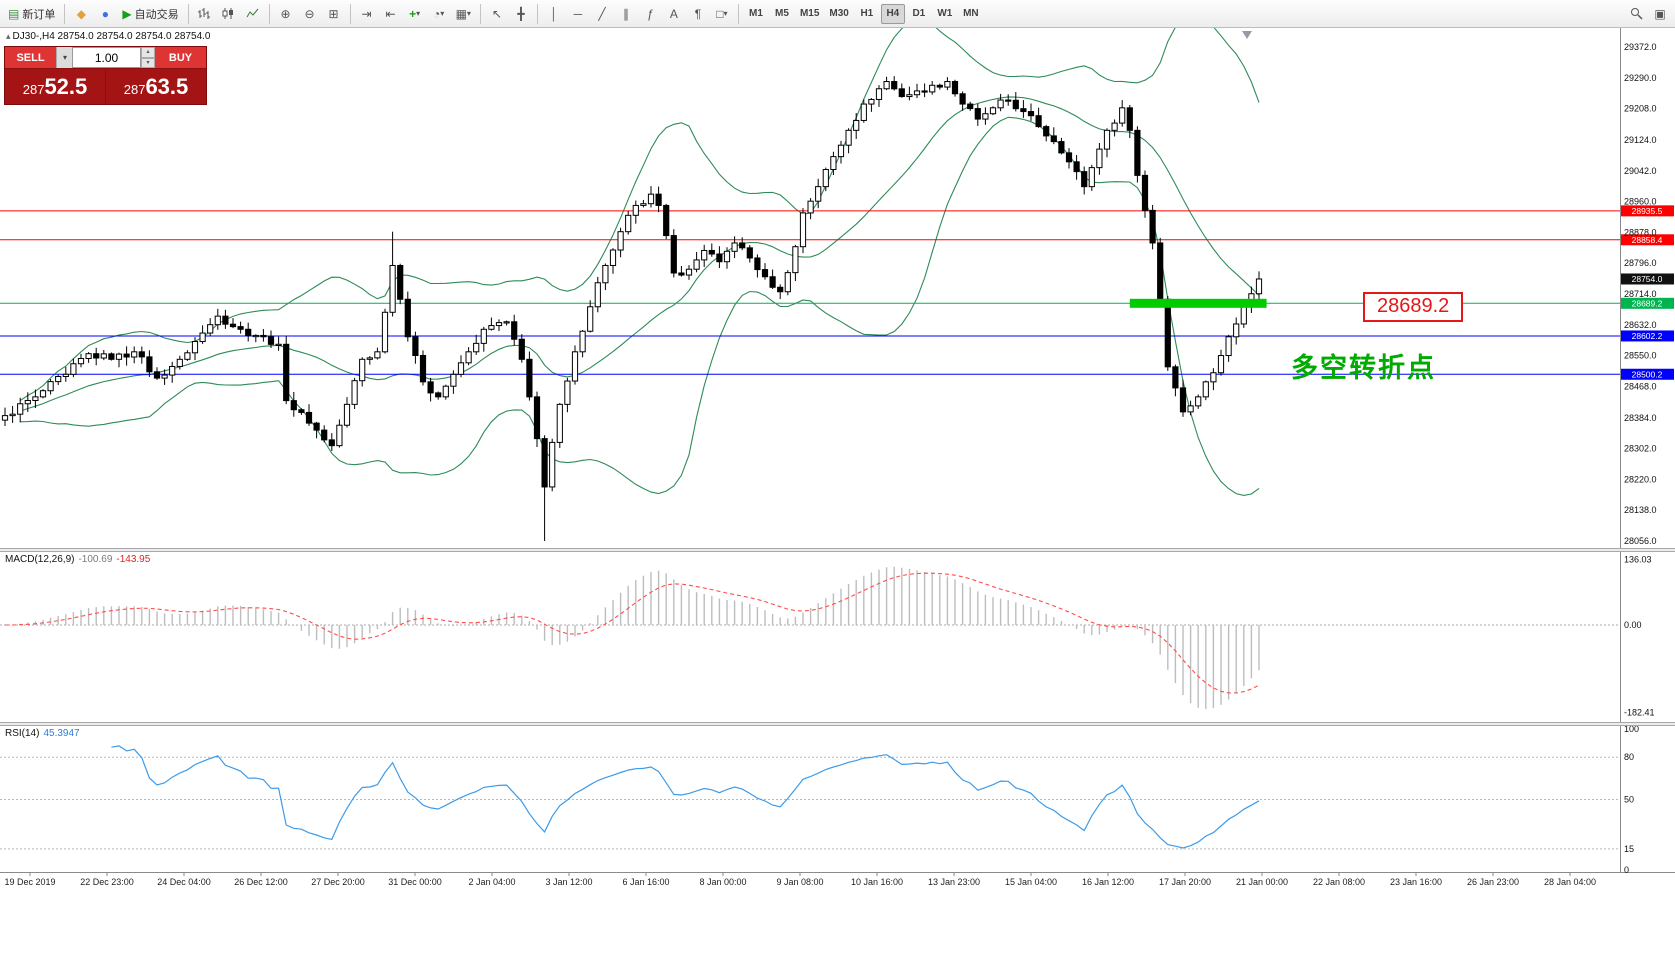 The width and height of the screenshot is (1675, 953). I want to click on highlight-trendline, so click(1198, 303).